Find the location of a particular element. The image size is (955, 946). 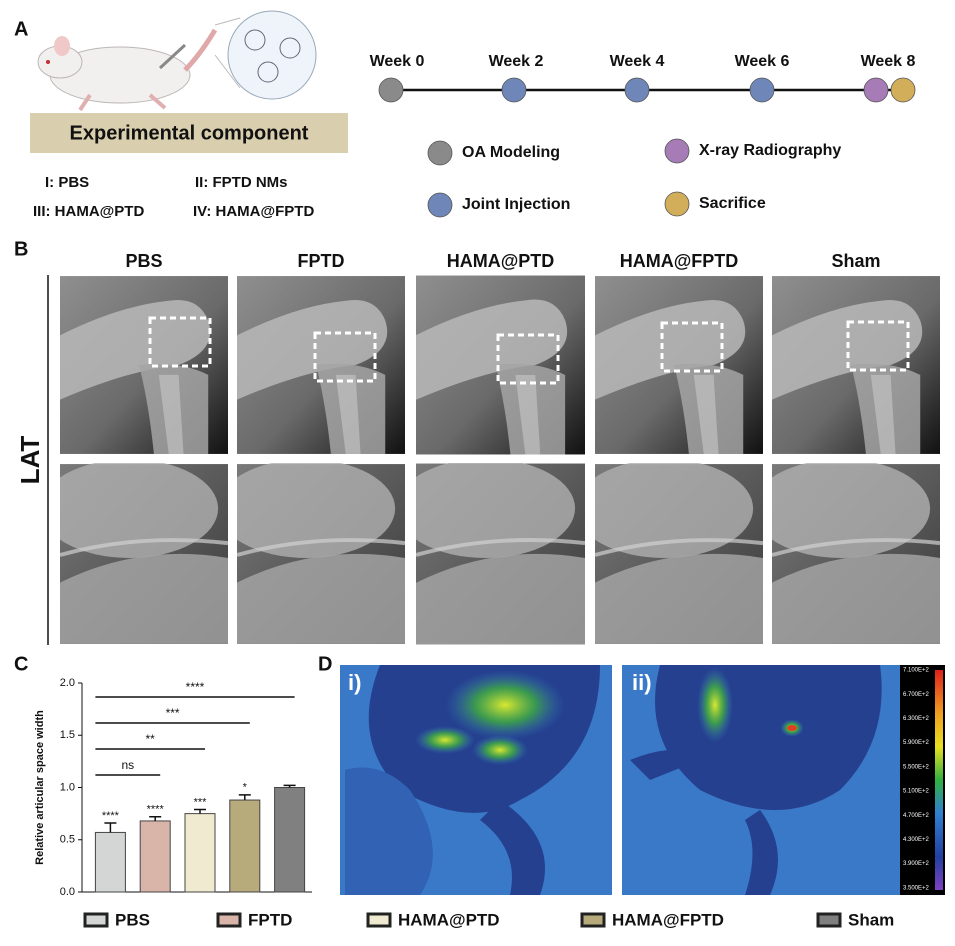

column-title: HAMA@FPTD is located at coordinates (679, 261).